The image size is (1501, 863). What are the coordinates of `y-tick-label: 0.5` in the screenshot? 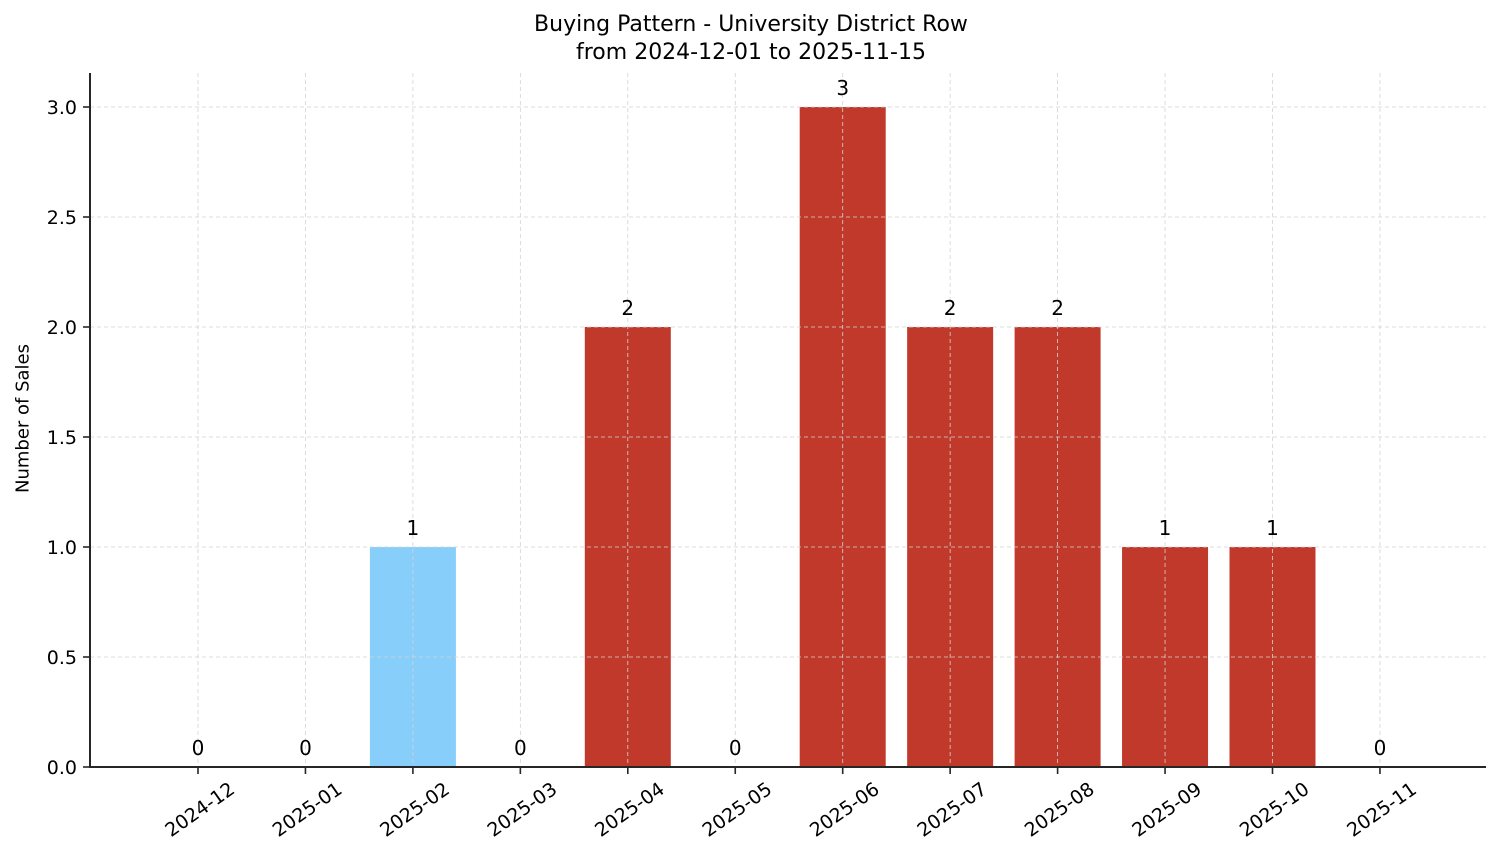 It's located at (62, 658).